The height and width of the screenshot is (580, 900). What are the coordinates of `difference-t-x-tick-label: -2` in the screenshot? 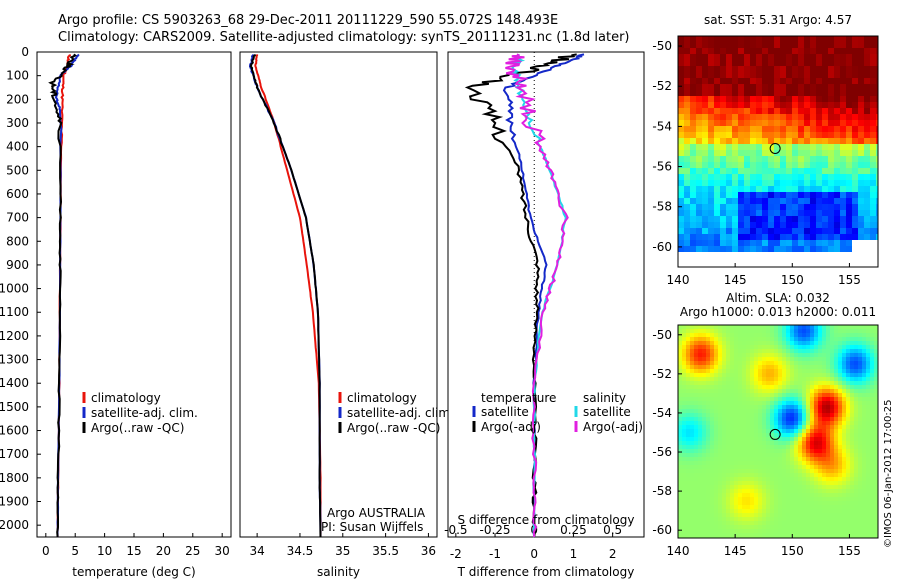 It's located at (456, 554).